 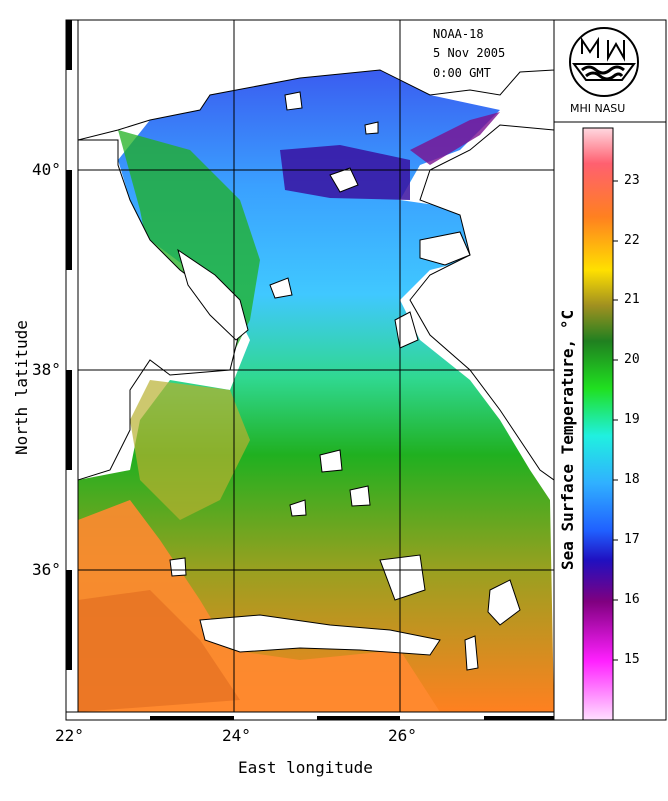 What do you see at coordinates (72, 366) in the screenshot?
I see `latitude-ruler` at bounding box center [72, 366].